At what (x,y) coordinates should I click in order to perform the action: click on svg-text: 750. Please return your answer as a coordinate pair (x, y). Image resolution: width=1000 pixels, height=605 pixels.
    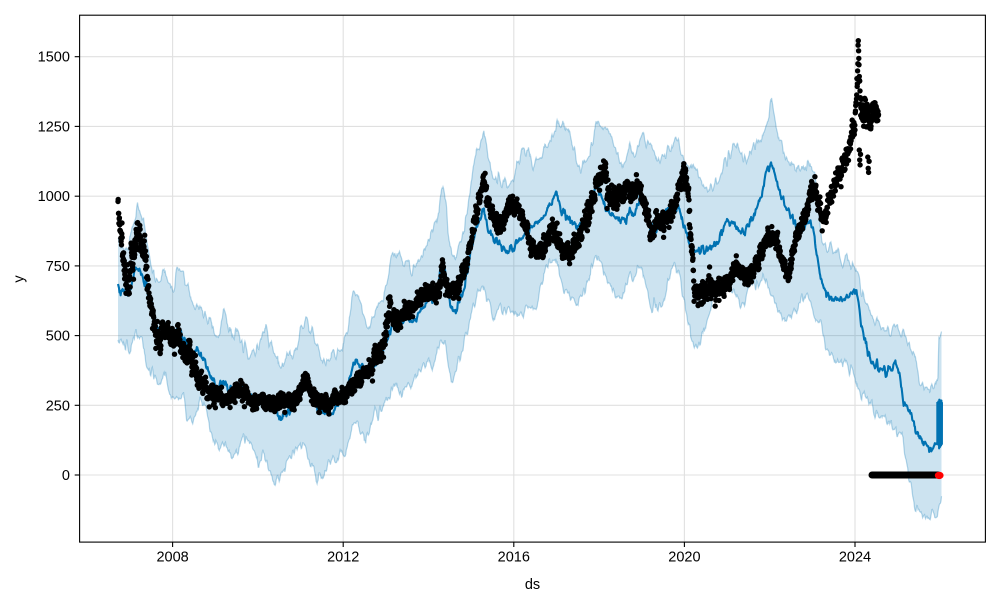
    Looking at the image, I should click on (58, 267).